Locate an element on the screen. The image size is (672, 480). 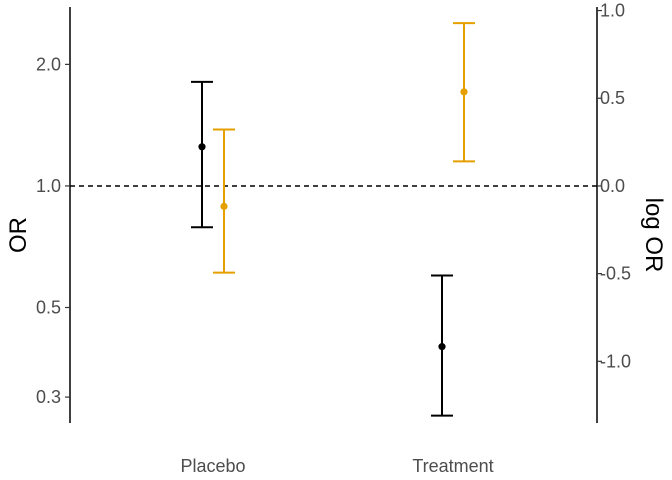
x-tick-label: Treatment is located at coordinates (452, 466).